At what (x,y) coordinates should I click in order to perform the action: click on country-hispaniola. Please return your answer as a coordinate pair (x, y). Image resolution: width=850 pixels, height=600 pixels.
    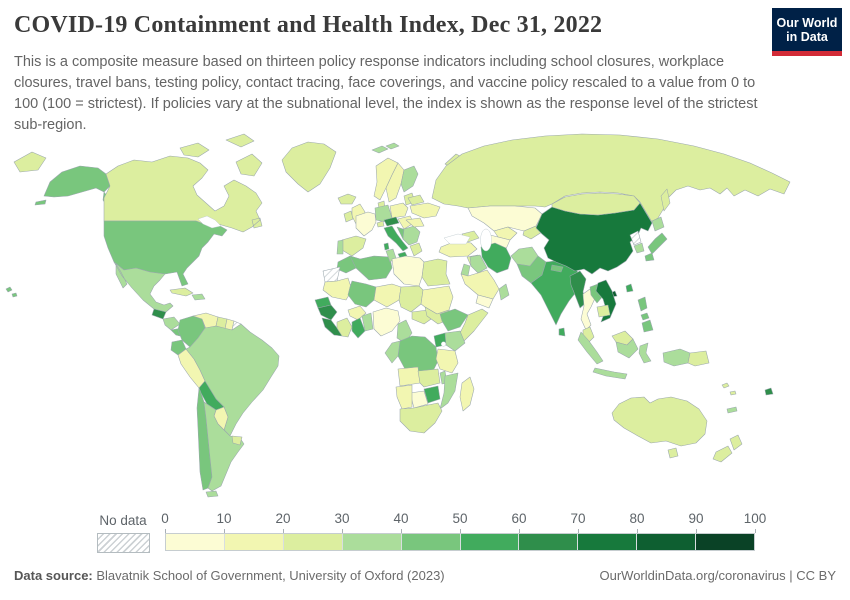
    Looking at the image, I should click on (198, 297).